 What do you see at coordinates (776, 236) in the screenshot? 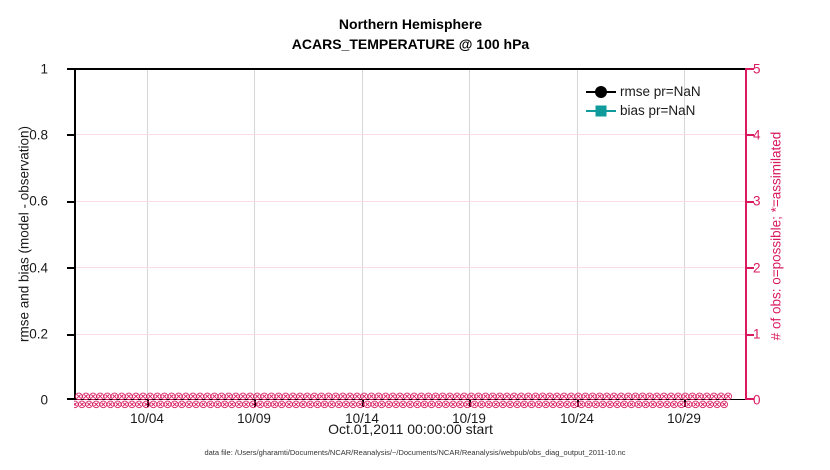
I see `right-axis-title: # of obs: o=possible; *=assimilated` at bounding box center [776, 236].